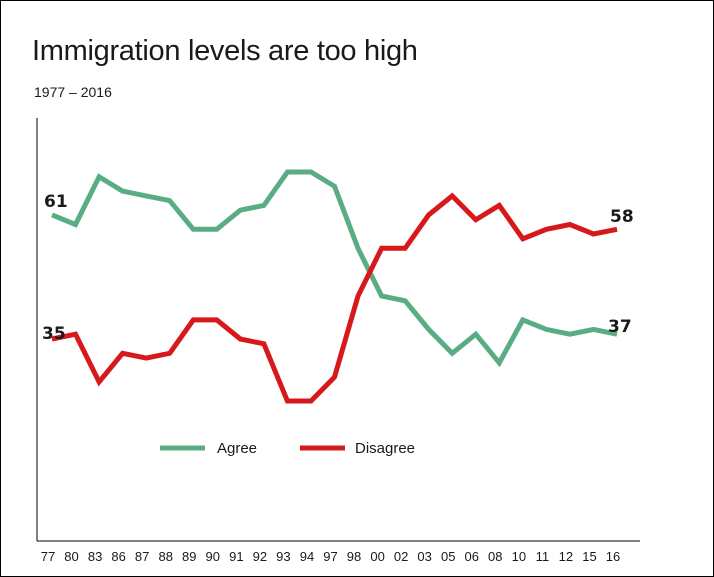  Describe the element at coordinates (622, 217) in the screenshot. I see `disagree-end-label: 58` at that location.